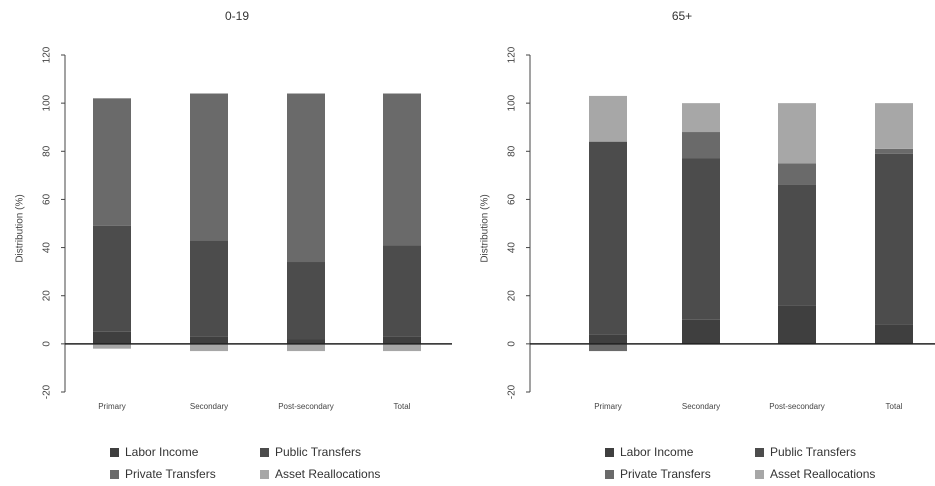 The image size is (935, 486). Describe the element at coordinates (682, 16) in the screenshot. I see `chart-title: 65+` at that location.